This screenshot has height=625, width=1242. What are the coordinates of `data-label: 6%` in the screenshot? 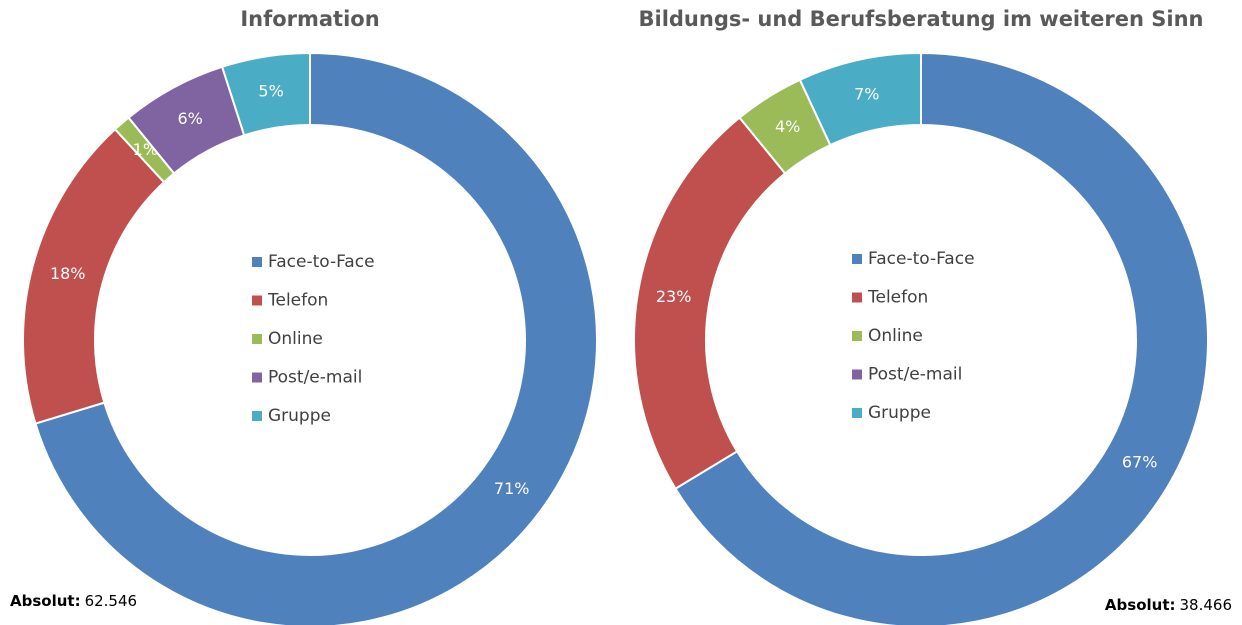 It's located at (189, 118).